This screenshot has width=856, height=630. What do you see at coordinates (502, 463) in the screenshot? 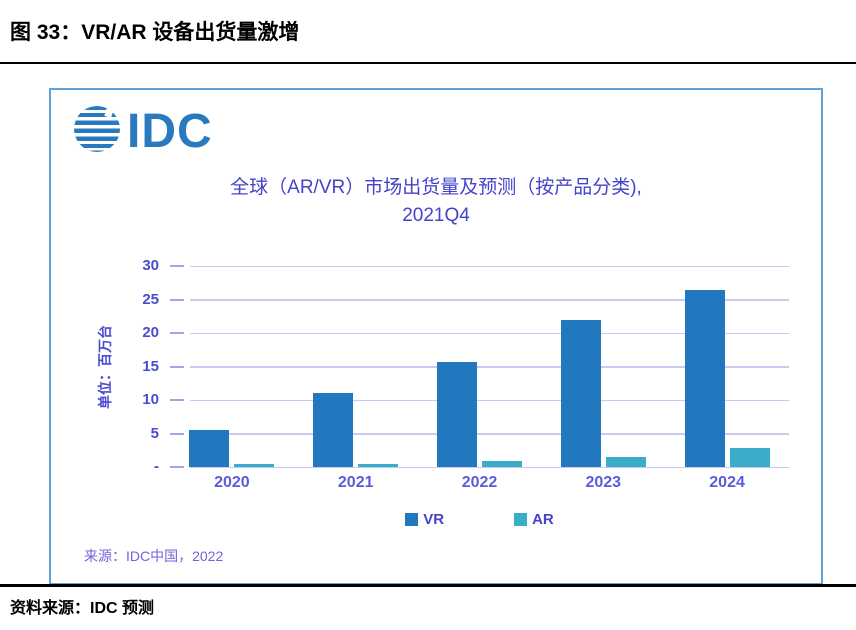
I see `bar-ar-2022` at bounding box center [502, 463].